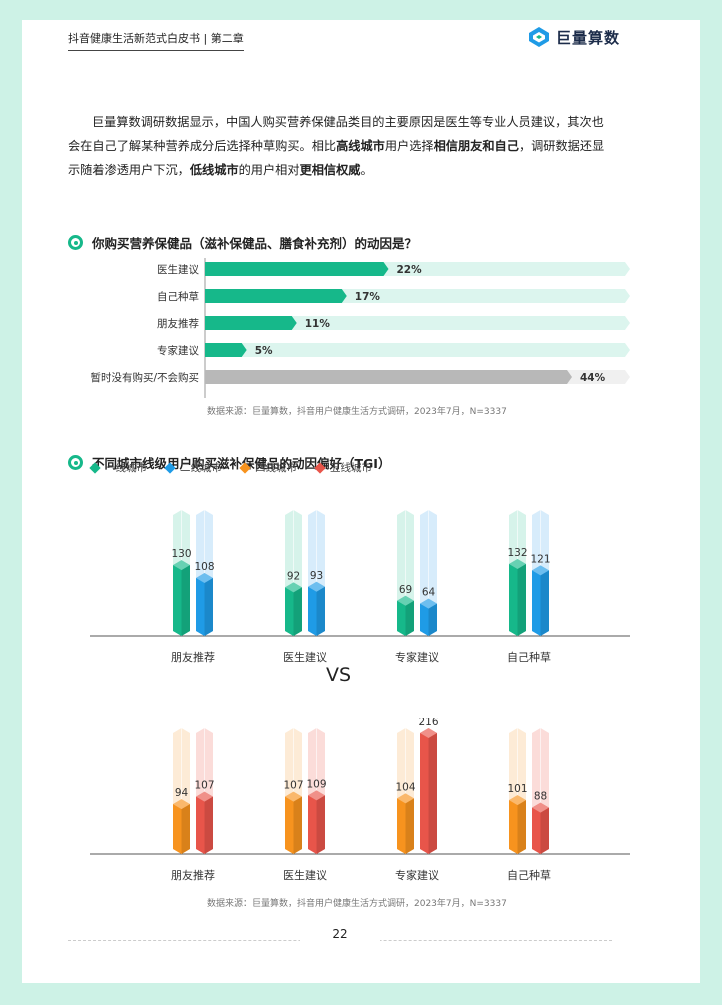 This screenshot has height=1005, width=722. Describe the element at coordinates (118, 467) in the screenshot. I see `legend-item: 一线城市` at that location.